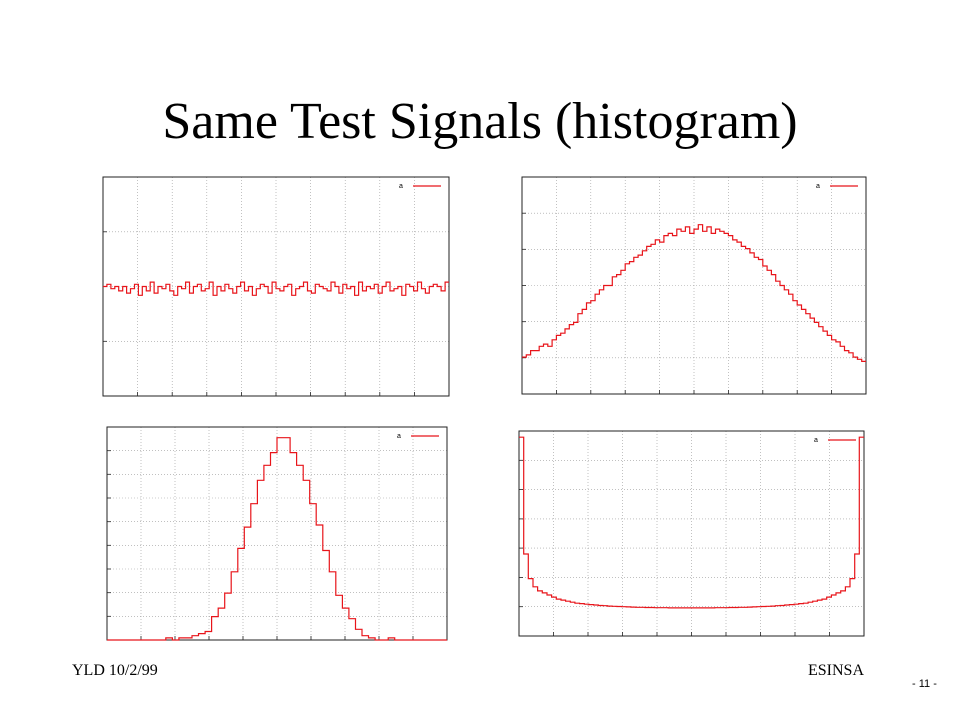 The width and height of the screenshot is (960, 720). I want to click on histogram-arcsine: a, so click(691, 533).